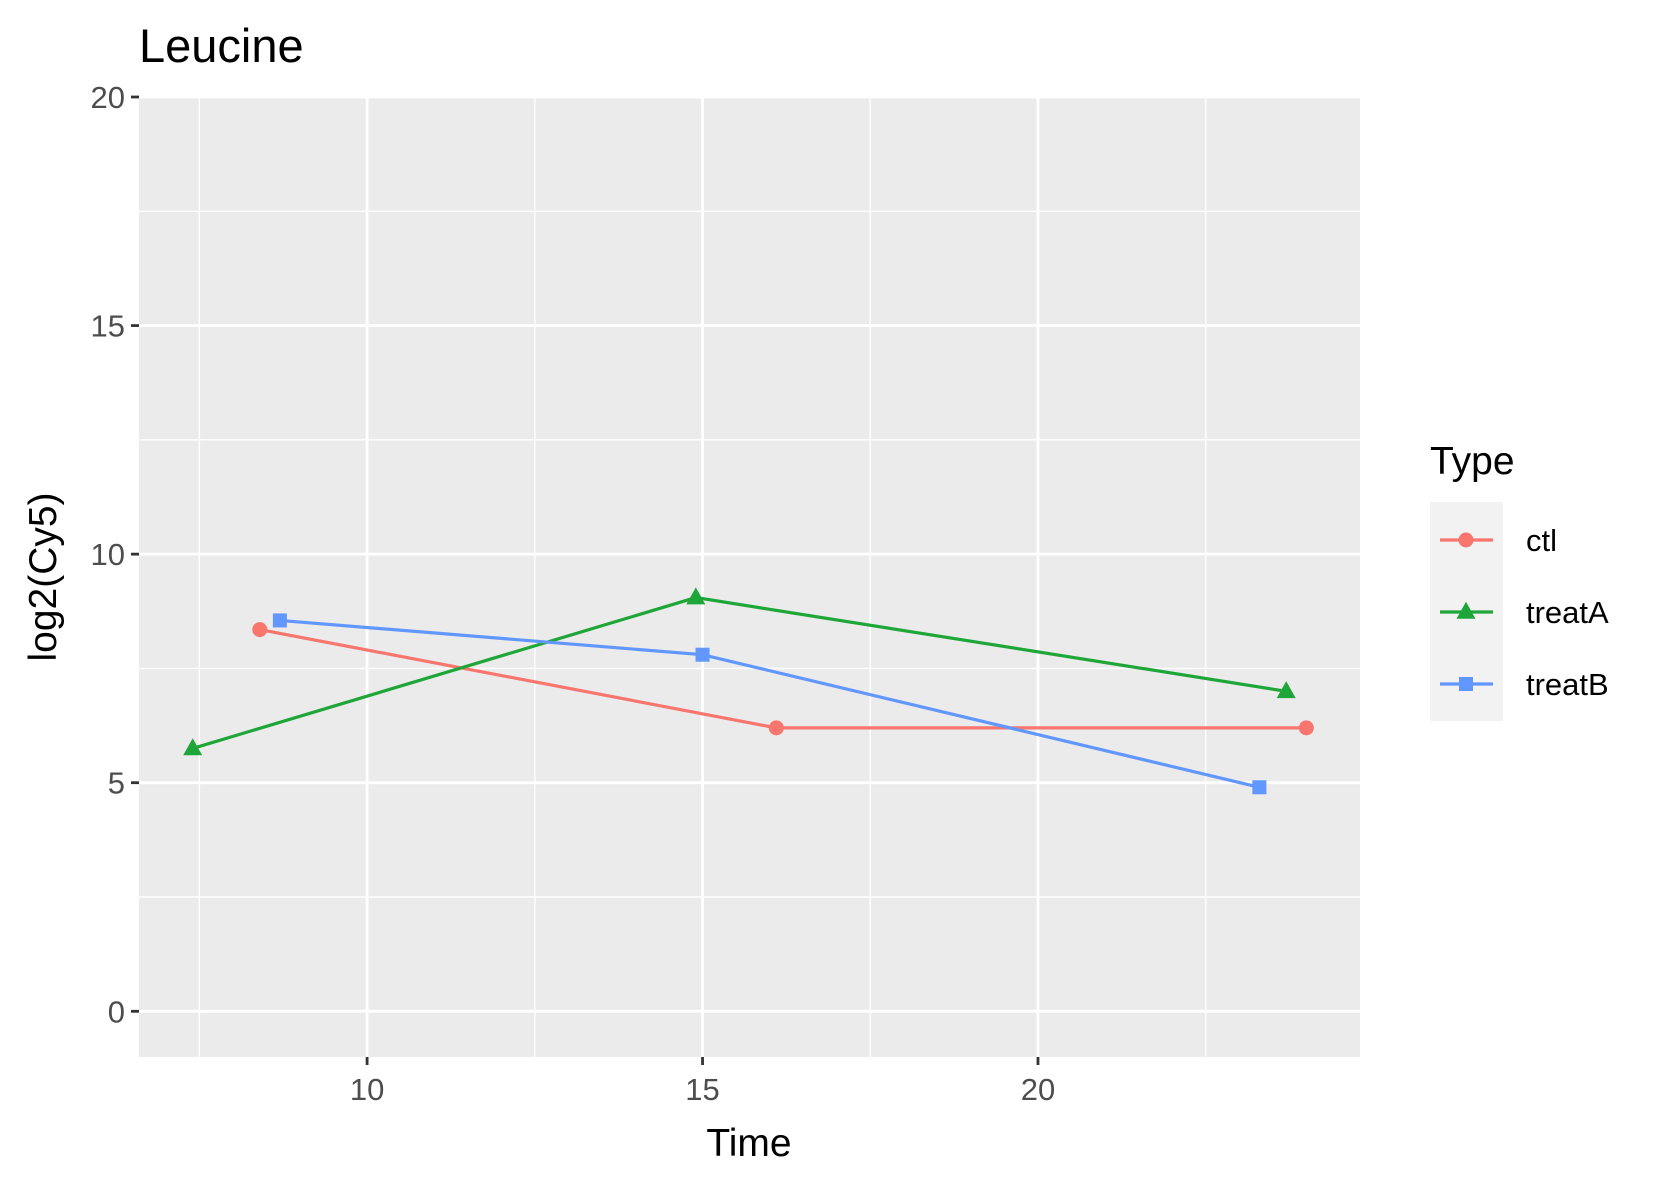  What do you see at coordinates (1466, 610) in the screenshot?
I see `legend-key-marker-treatA` at bounding box center [1466, 610].